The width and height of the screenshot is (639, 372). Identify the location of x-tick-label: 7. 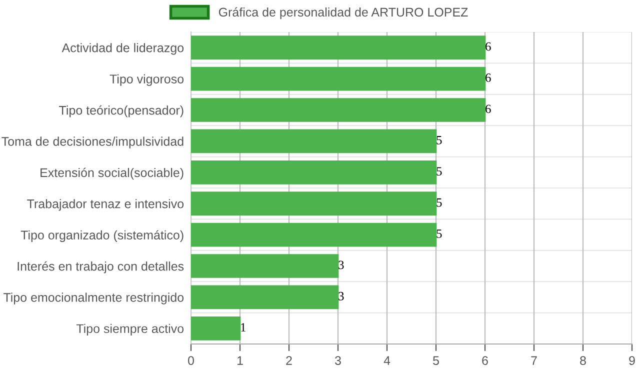
(534, 360).